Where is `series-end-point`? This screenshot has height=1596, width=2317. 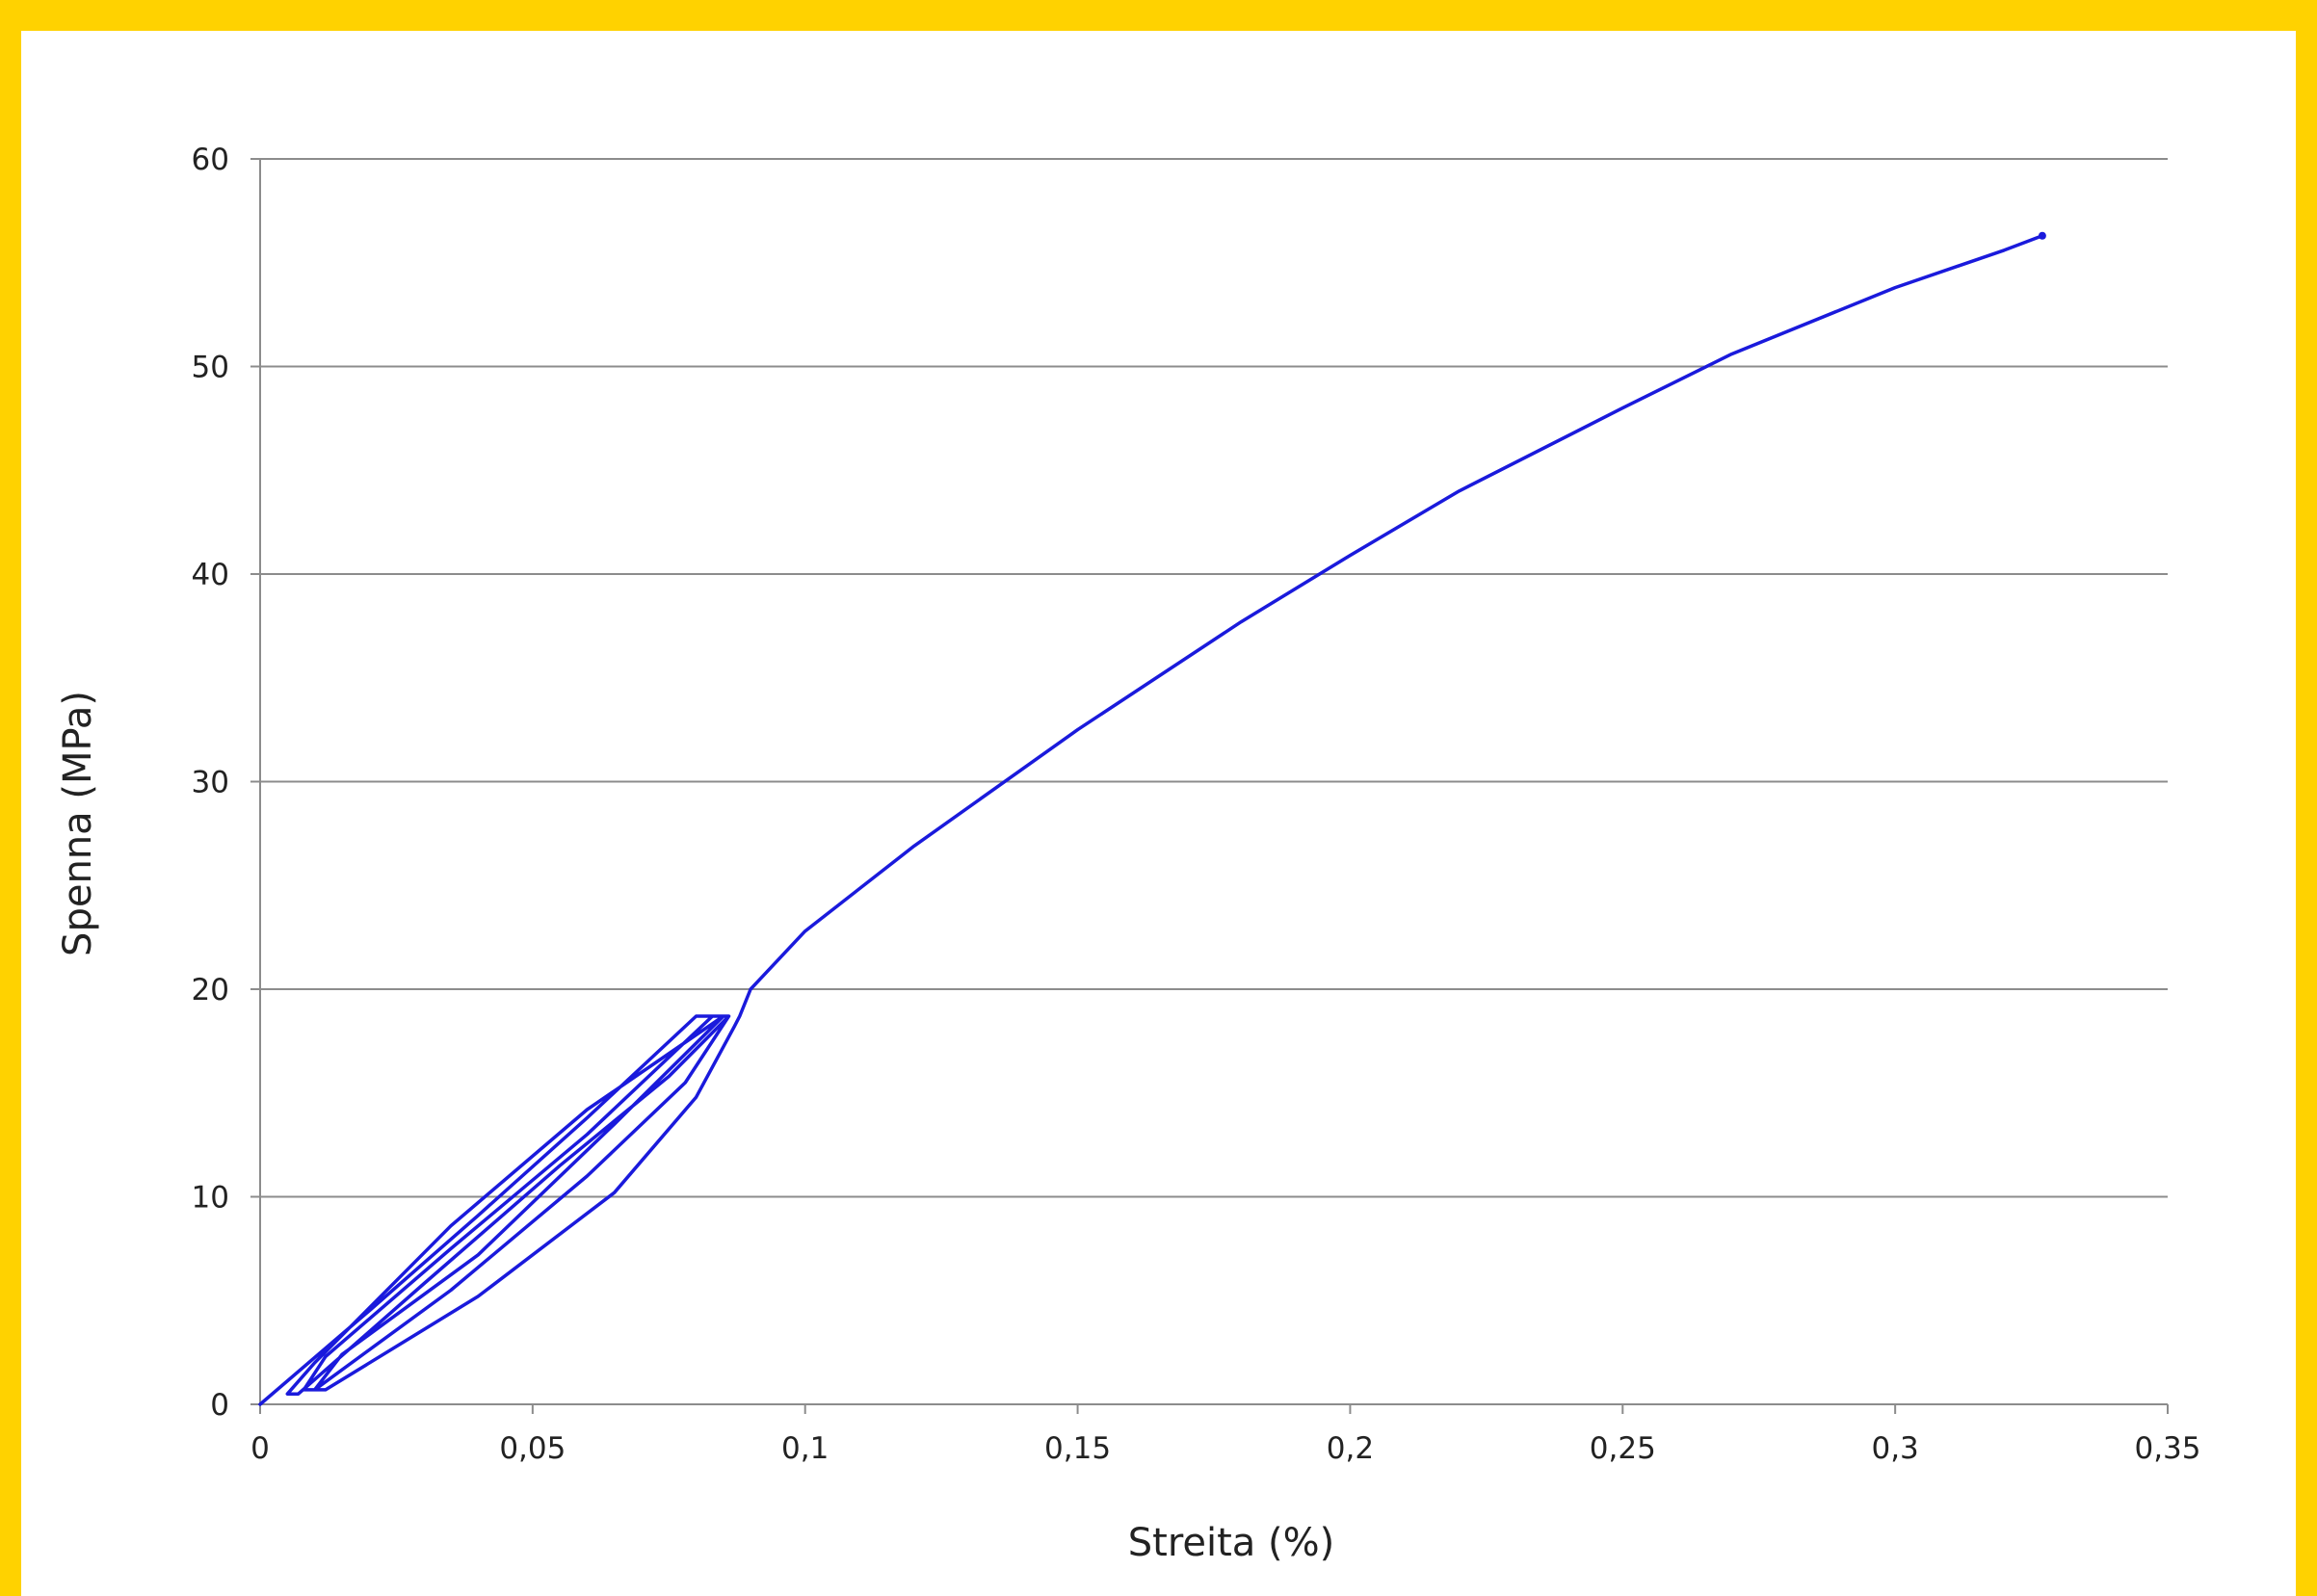
series-end-point is located at coordinates (2042, 236).